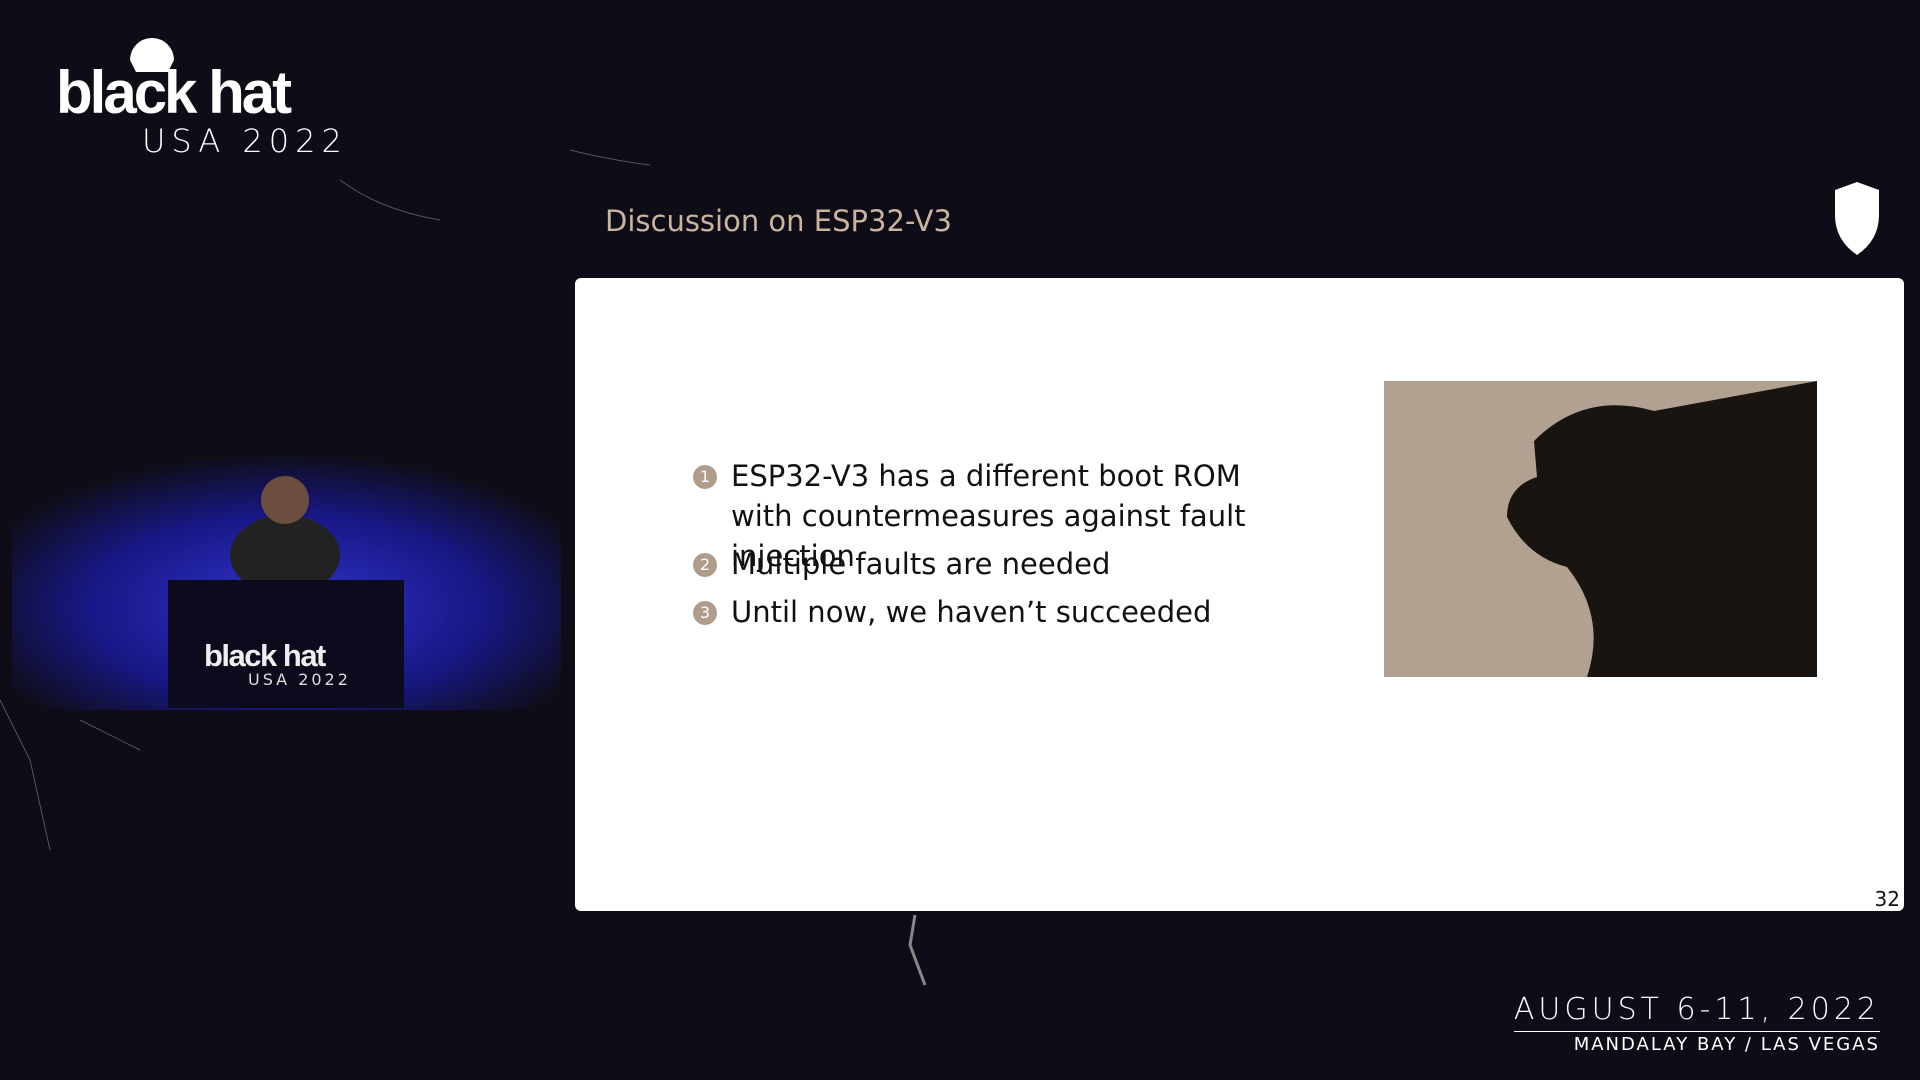 This screenshot has width=1920, height=1080. I want to click on slide-title: Discussion on ESP32-V3, so click(778, 221).